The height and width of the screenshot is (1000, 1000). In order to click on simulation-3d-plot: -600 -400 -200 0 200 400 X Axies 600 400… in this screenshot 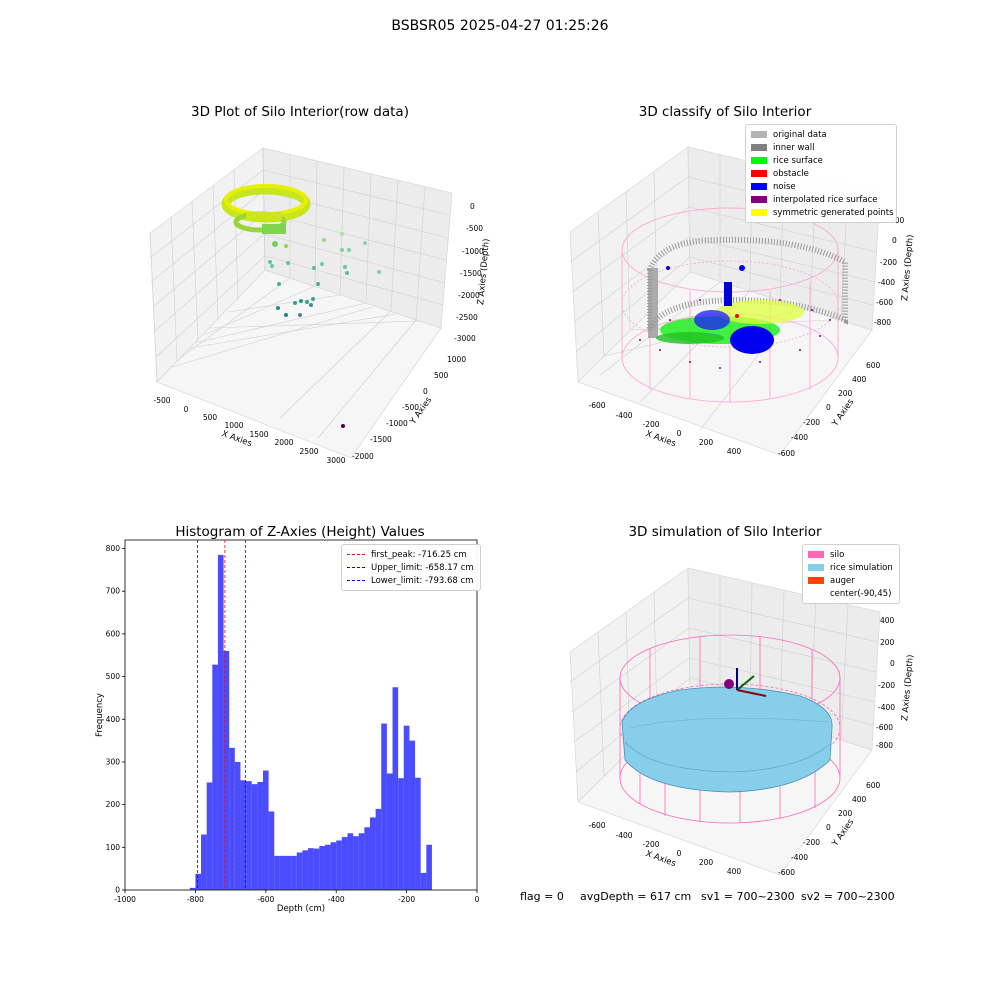, I will do `click(742, 722)`.